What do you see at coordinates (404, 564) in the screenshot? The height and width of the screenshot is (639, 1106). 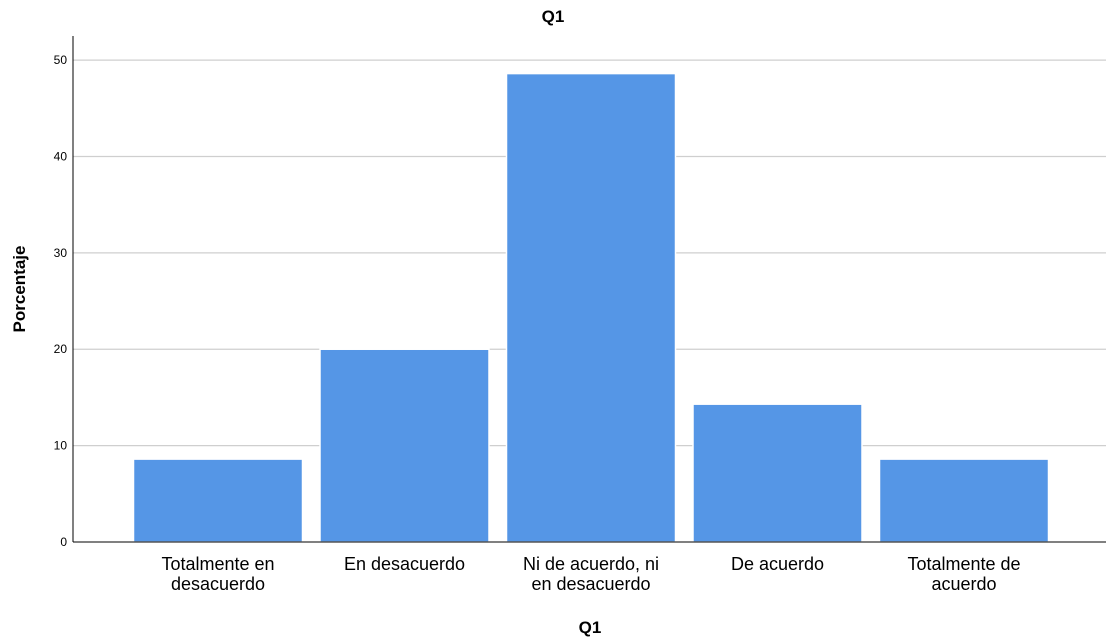 I see `x-tick-label: En desacuerdo` at bounding box center [404, 564].